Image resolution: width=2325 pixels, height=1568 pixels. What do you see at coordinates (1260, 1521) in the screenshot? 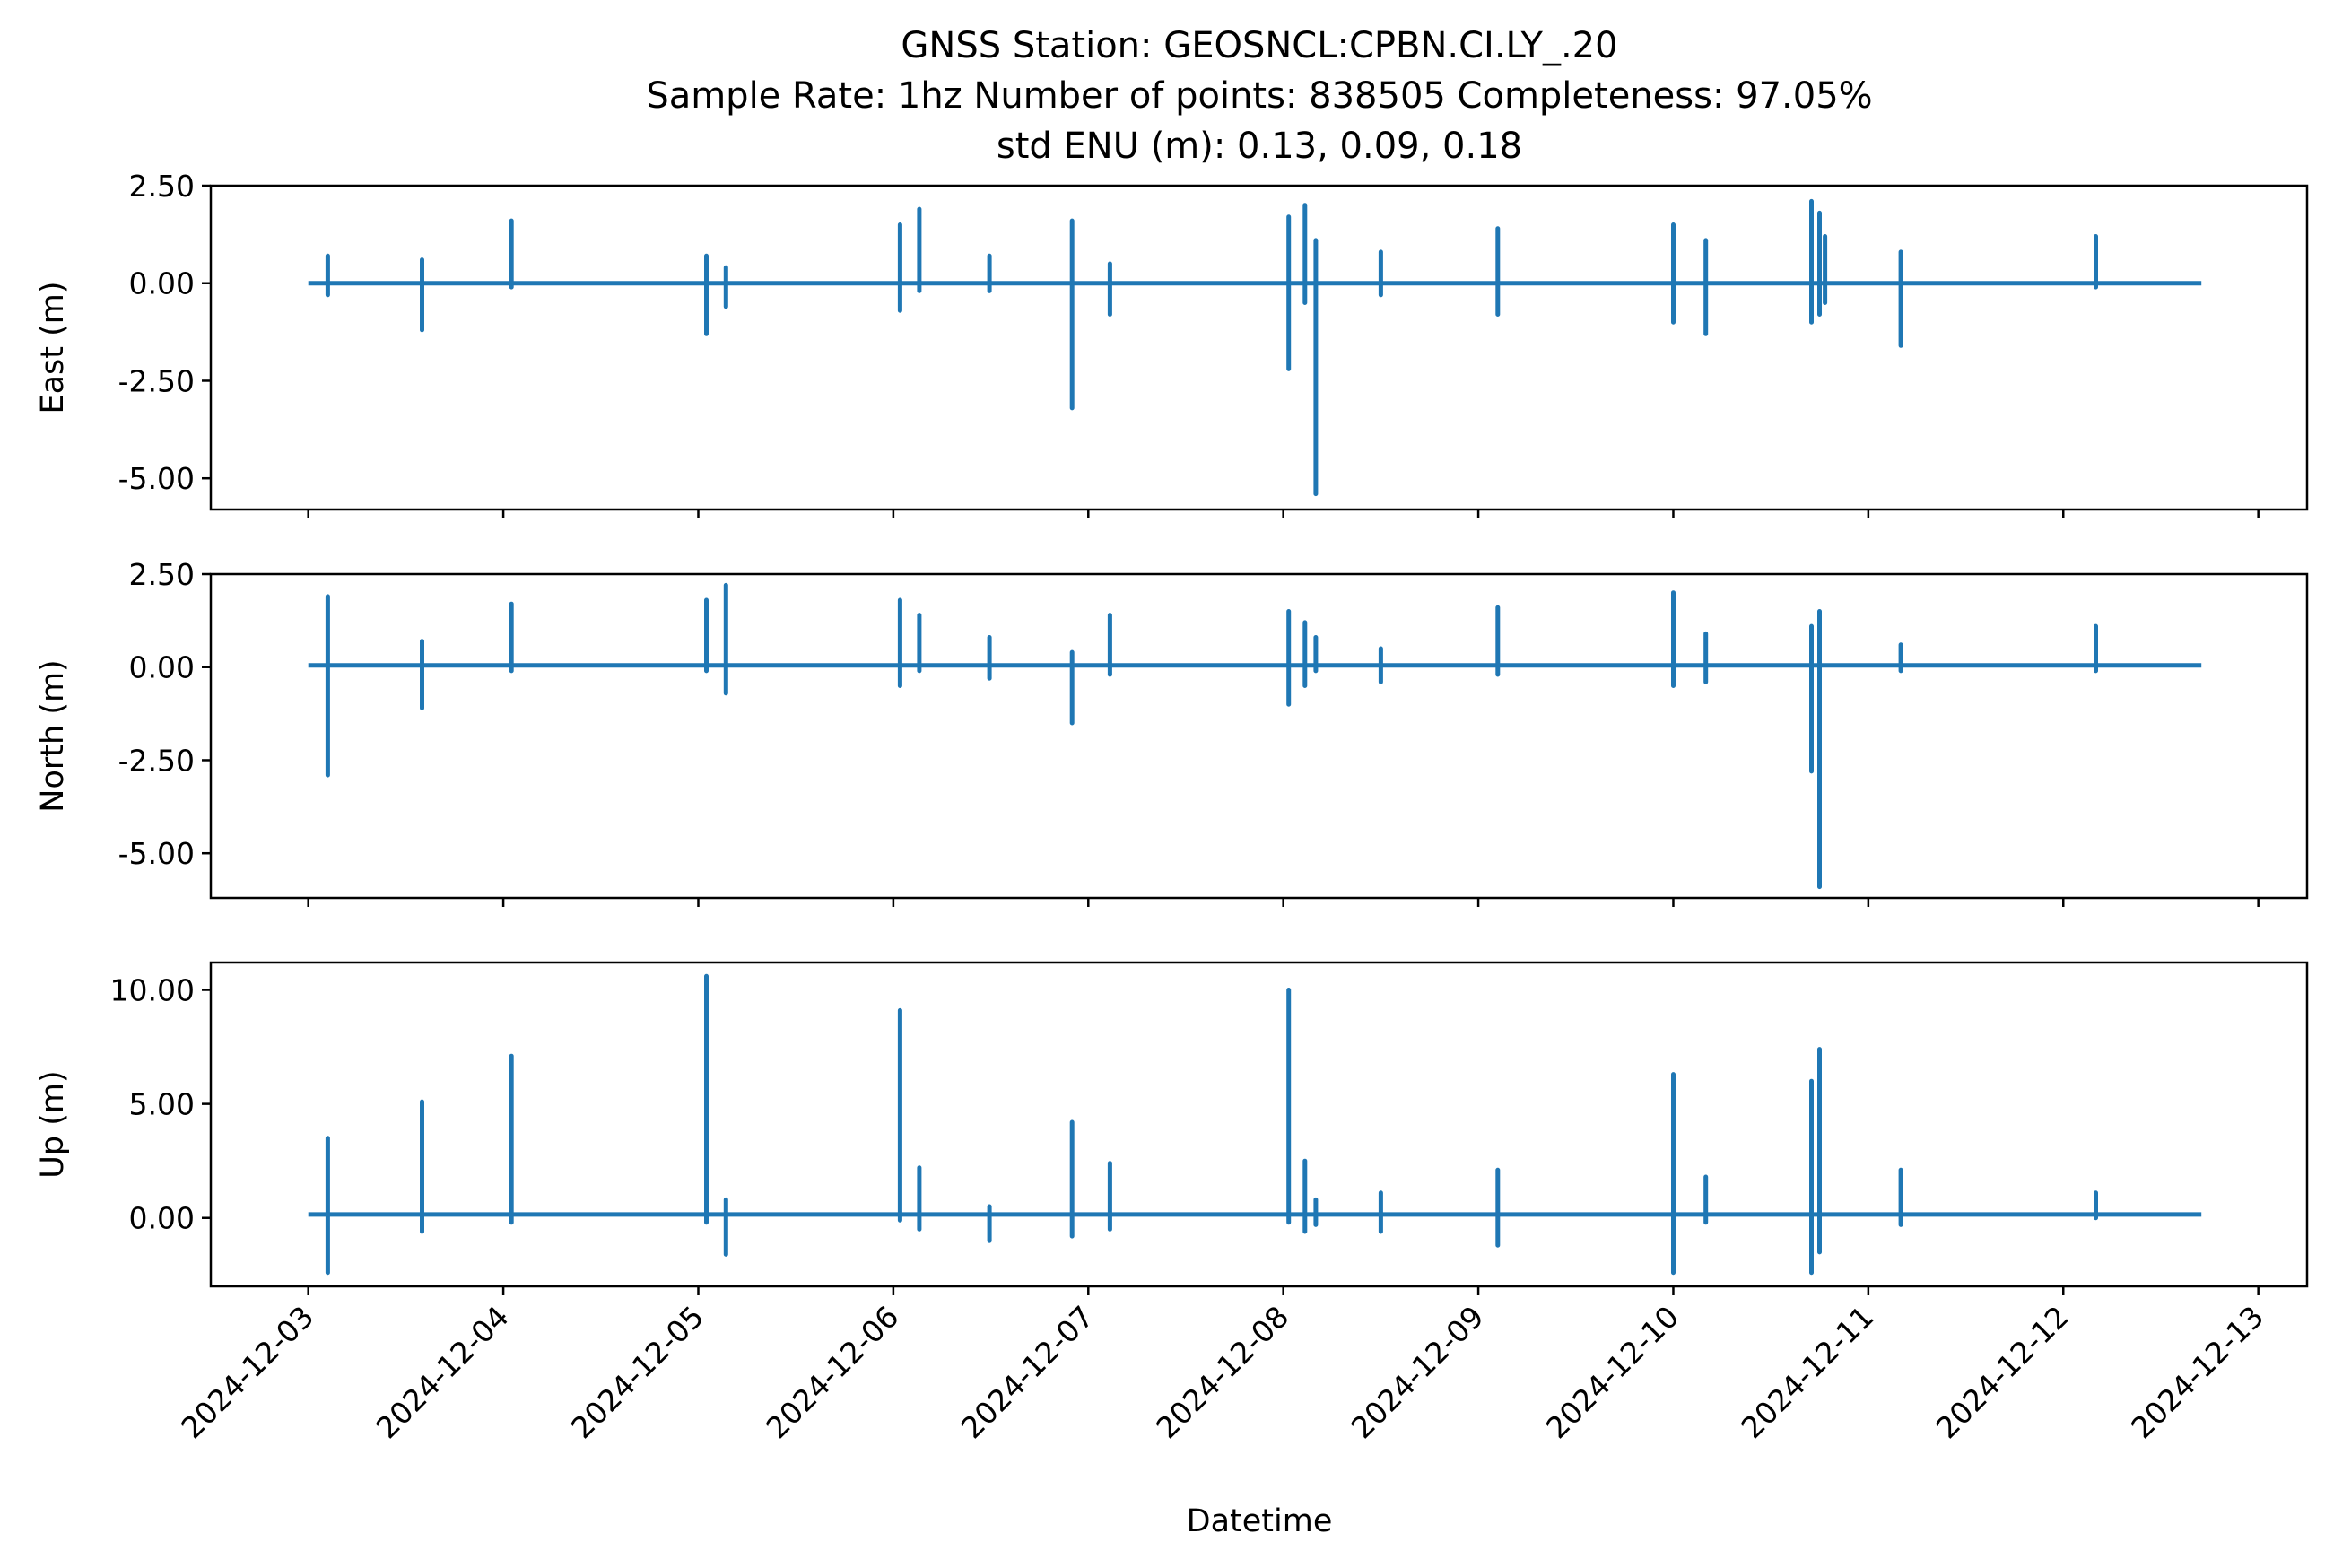
I see `x-axis-label: Datetime` at bounding box center [1260, 1521].